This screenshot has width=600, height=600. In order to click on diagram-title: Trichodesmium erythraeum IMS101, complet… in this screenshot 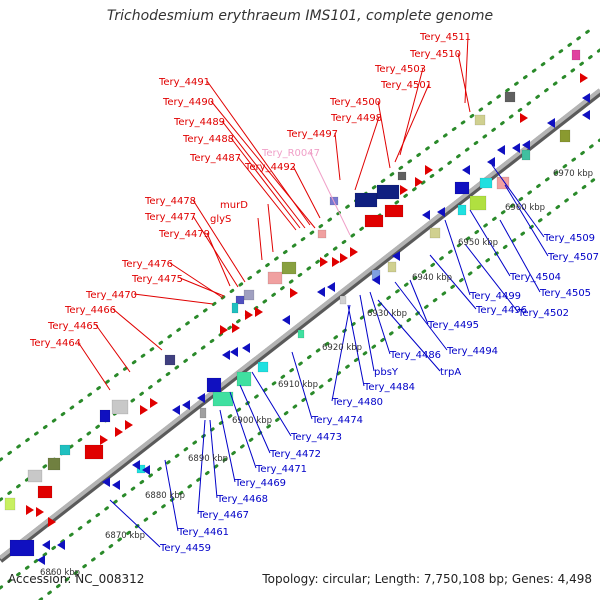, I will do `click(300, 16)`.